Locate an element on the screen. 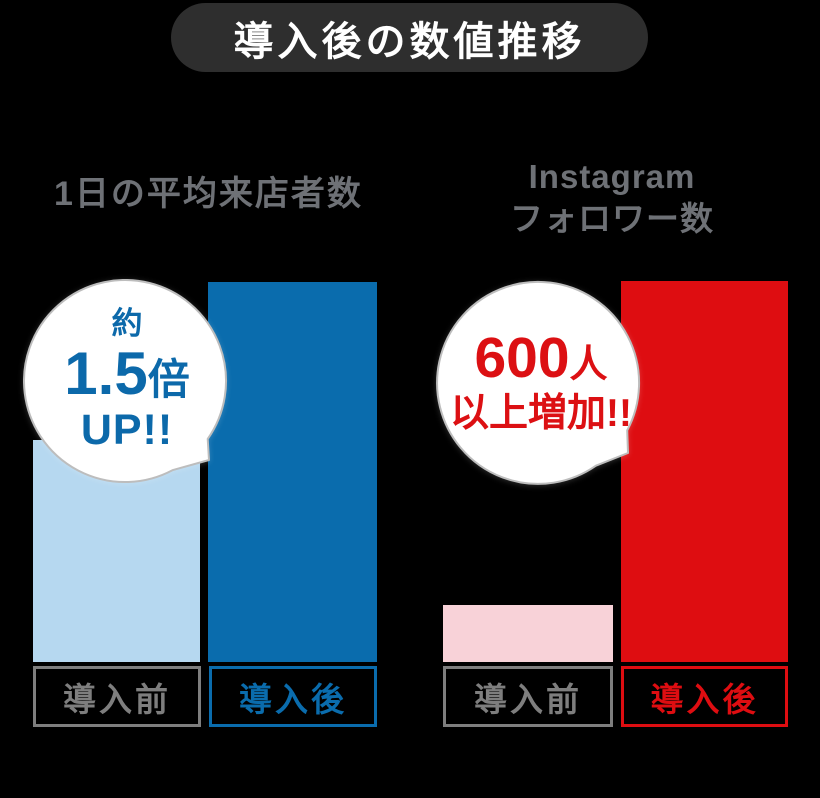 The height and width of the screenshot is (798, 820). bar-followers-before is located at coordinates (528, 633).